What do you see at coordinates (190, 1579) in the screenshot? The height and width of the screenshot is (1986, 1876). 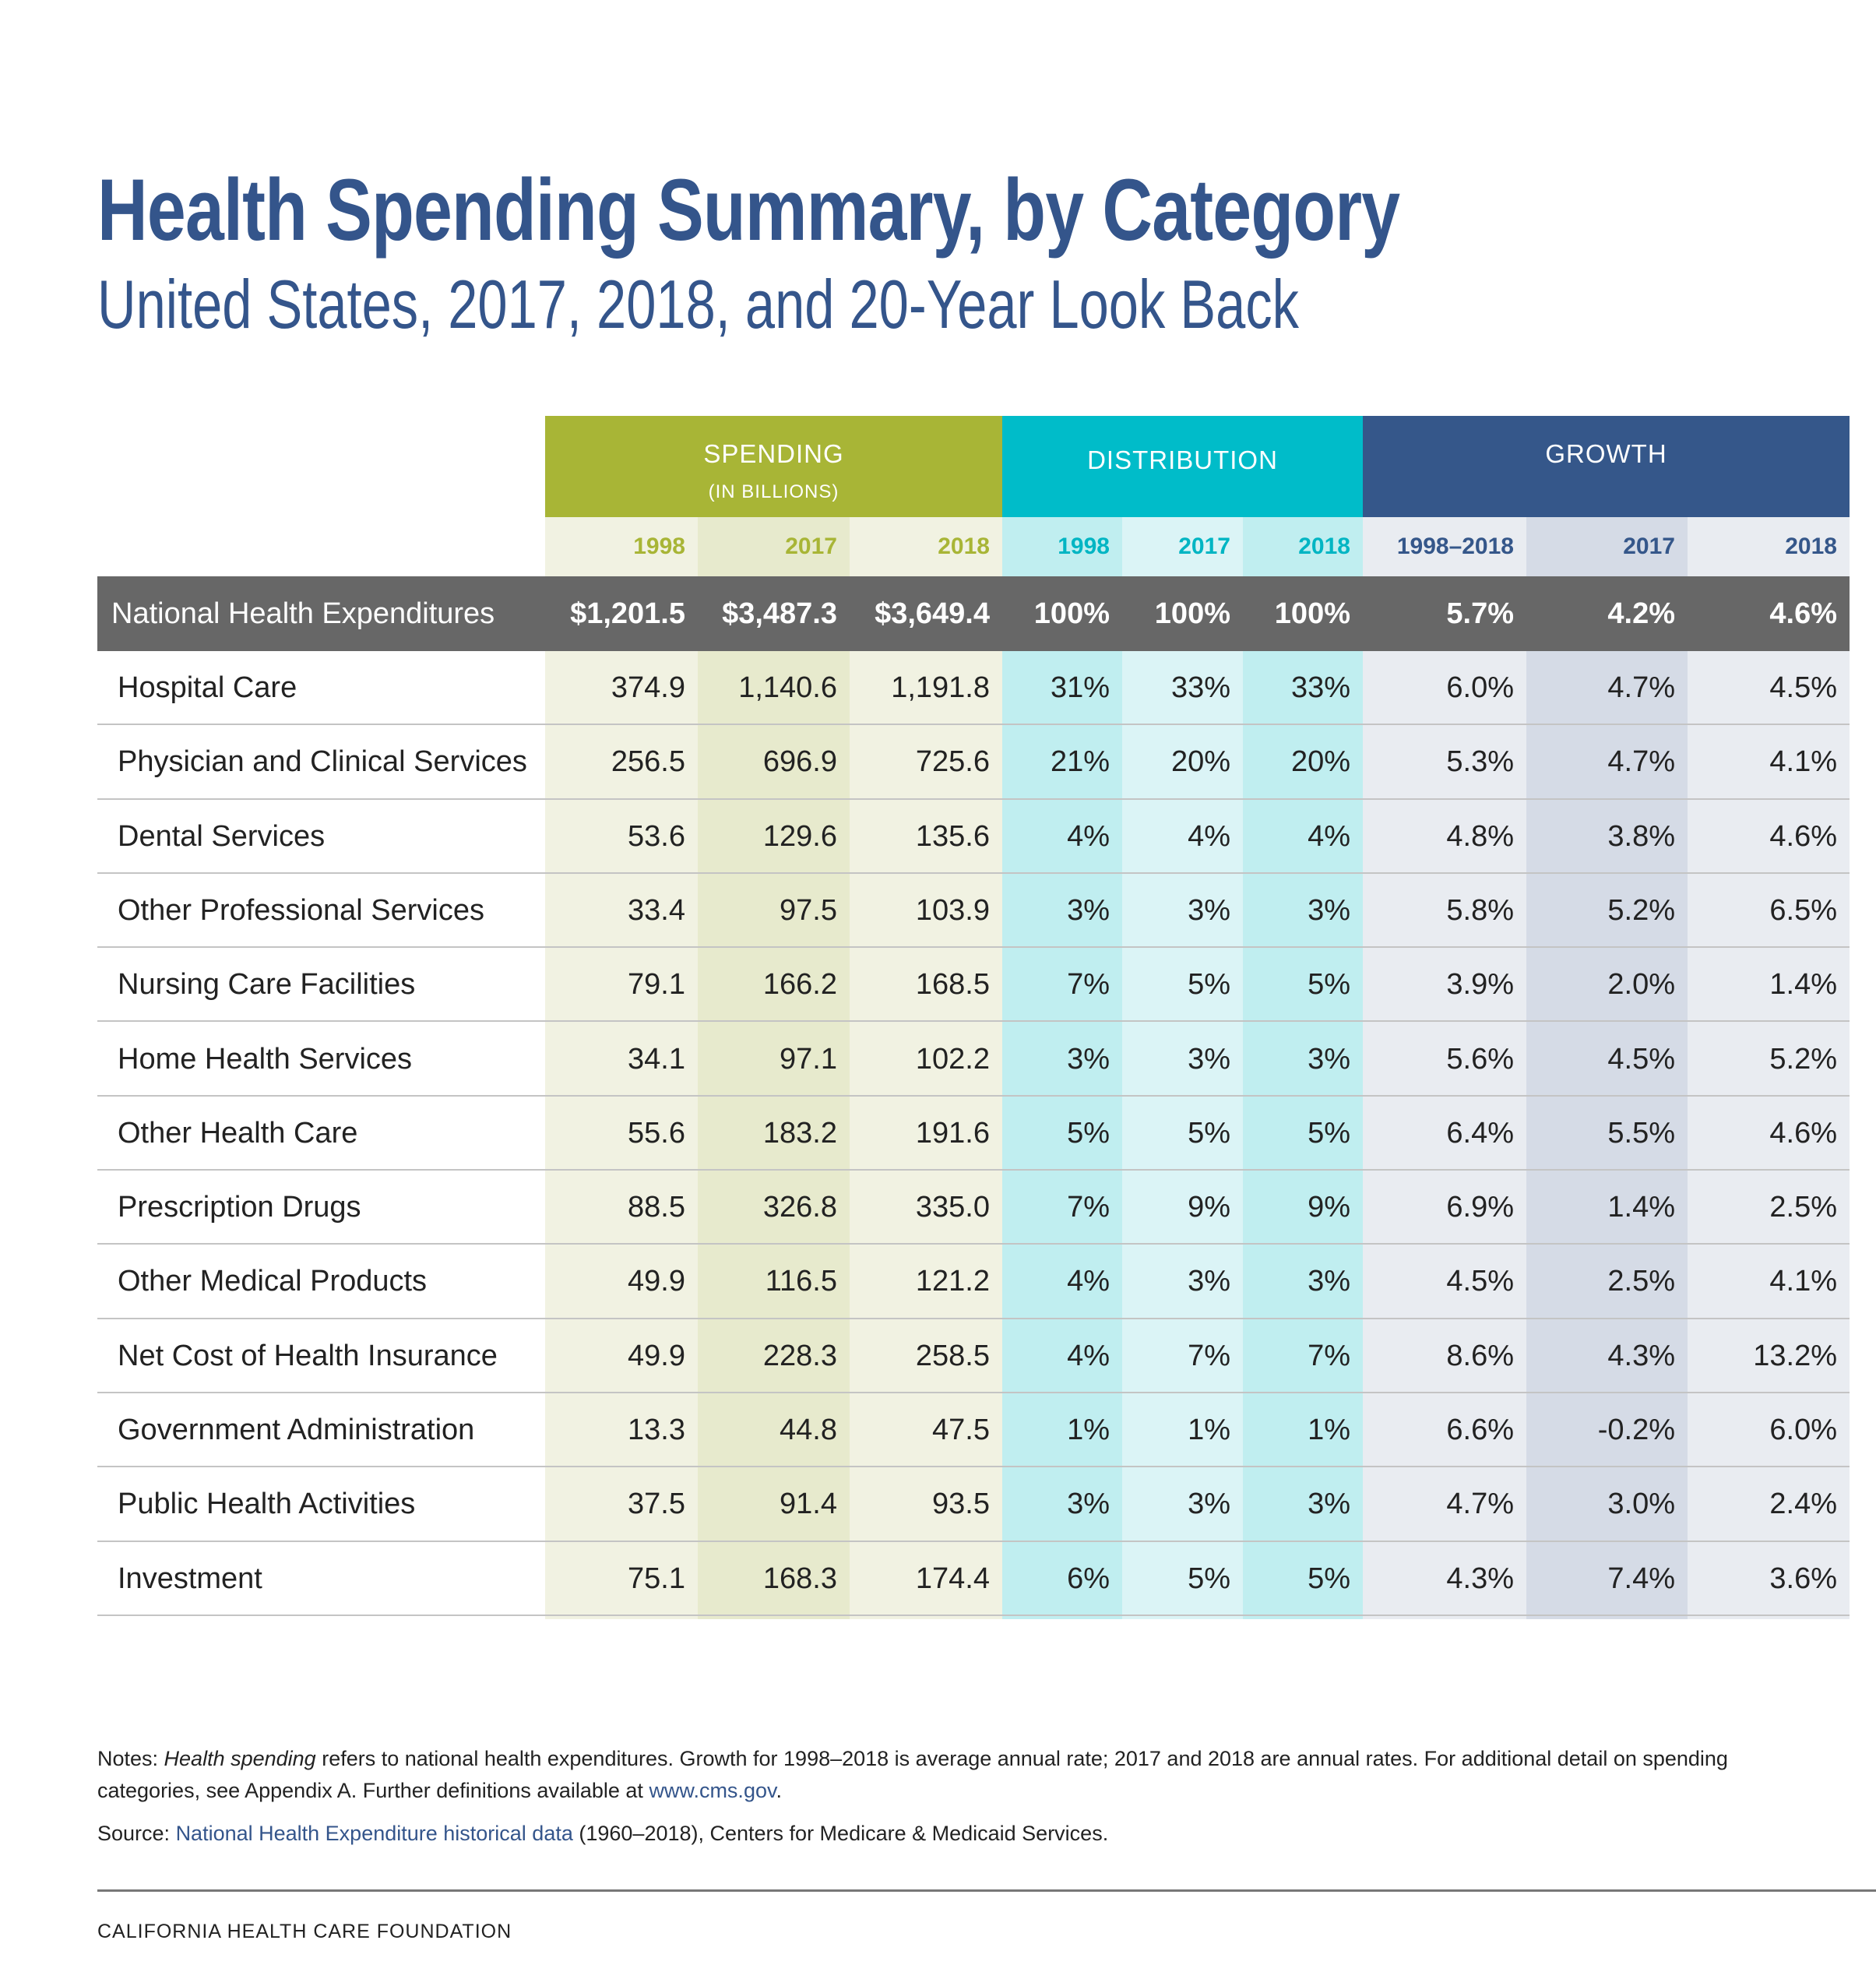 I see `row-label: Investment` at bounding box center [190, 1579].